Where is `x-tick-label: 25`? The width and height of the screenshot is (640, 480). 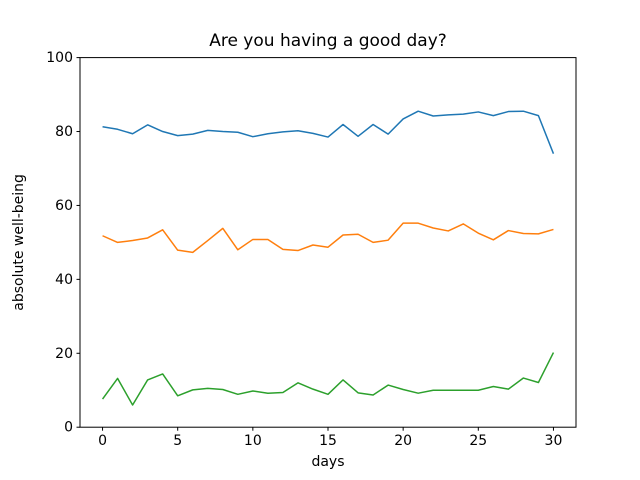 x-tick-label: 25 is located at coordinates (478, 441).